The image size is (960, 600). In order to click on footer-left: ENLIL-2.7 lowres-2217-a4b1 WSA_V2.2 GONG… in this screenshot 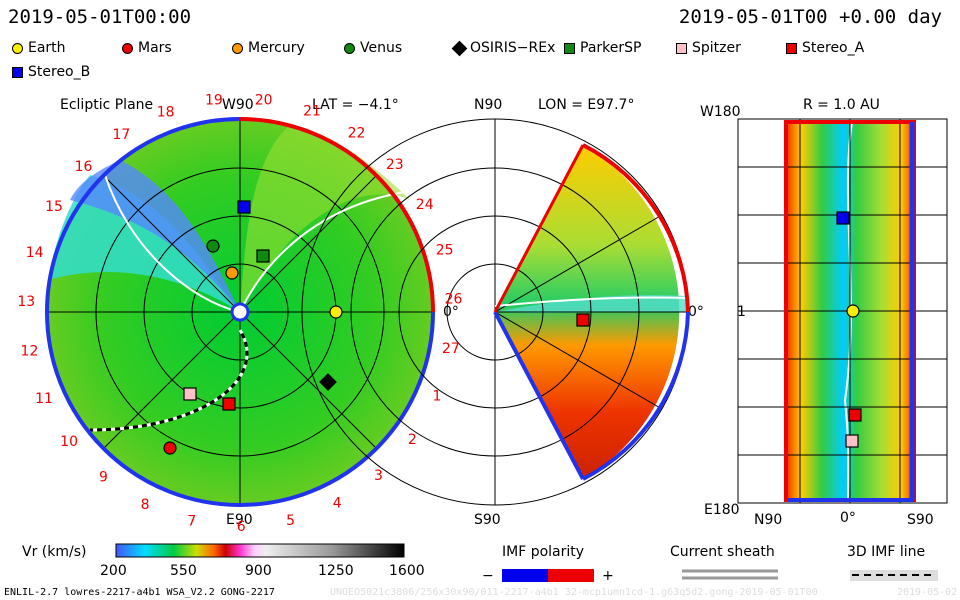, I will do `click(139, 592)`.